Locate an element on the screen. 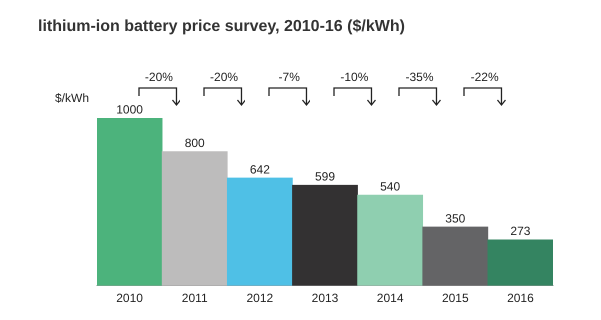 This screenshot has height=320, width=601. text: -10% is located at coordinates (354, 77).